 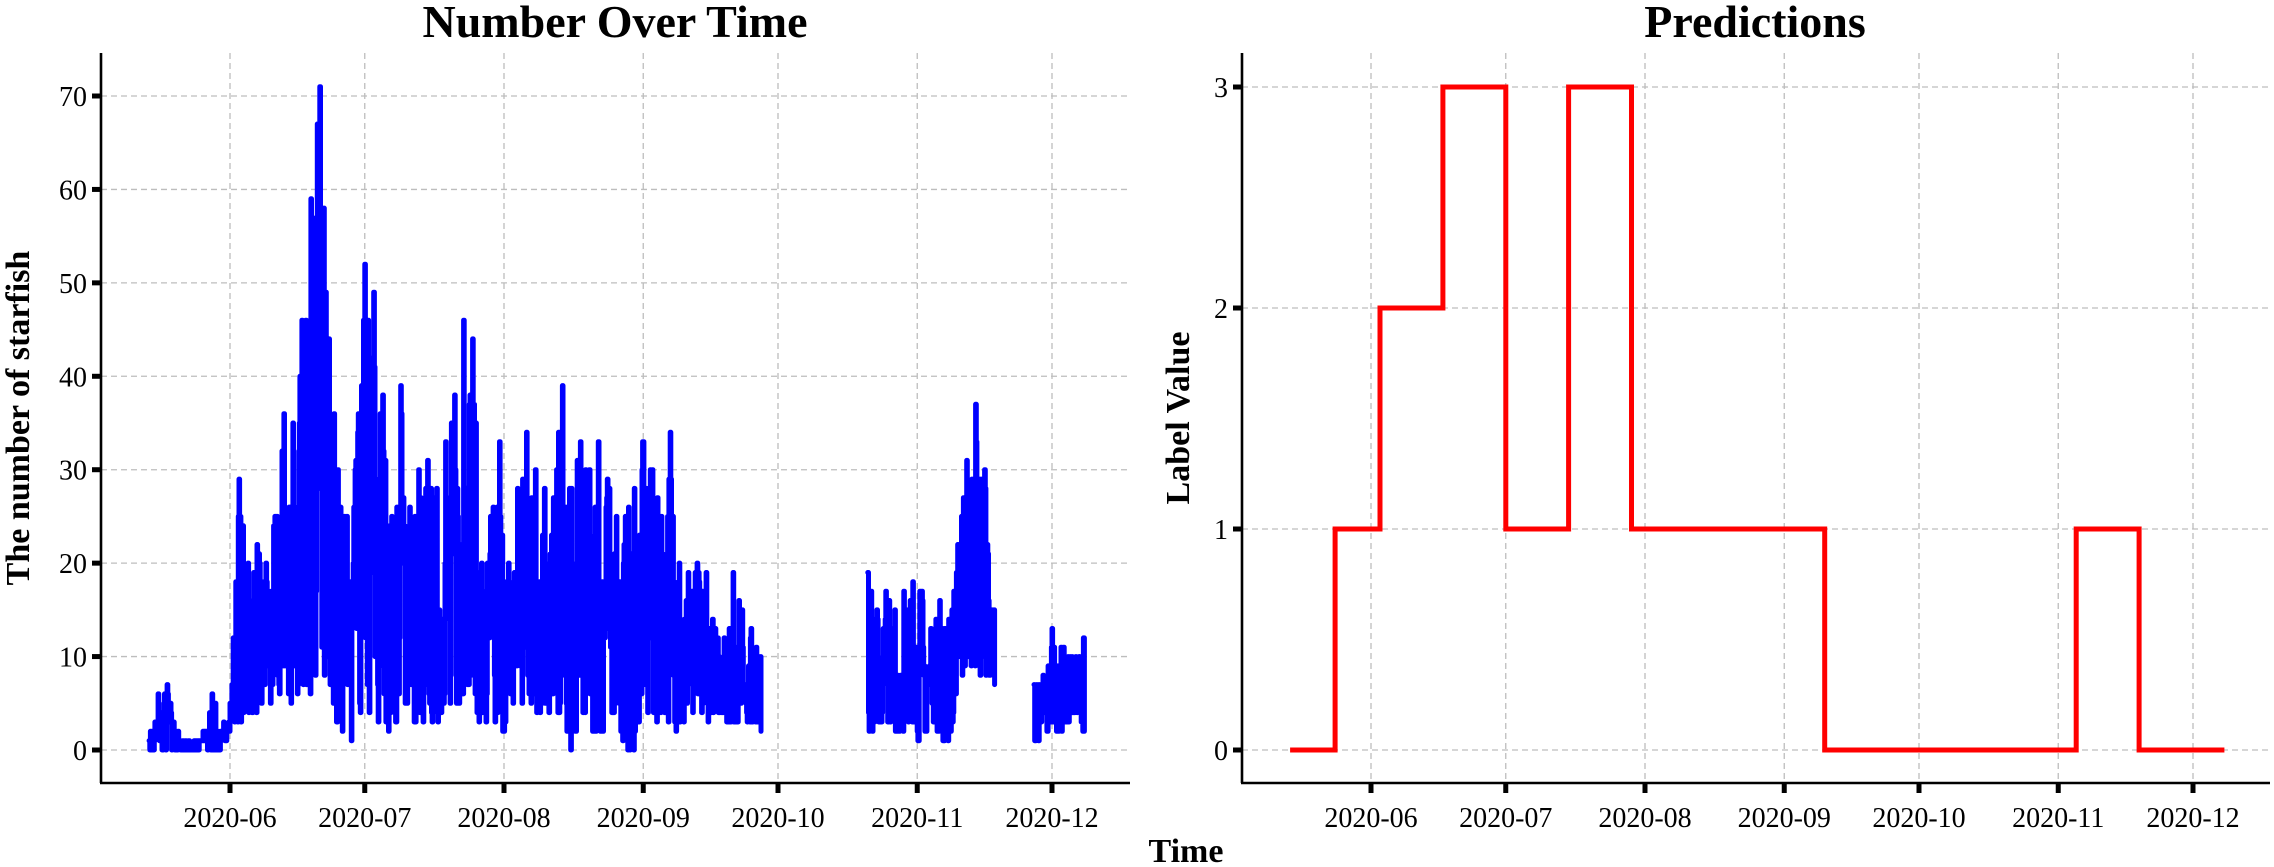 I want to click on y-tick-label: 60, so click(x=73, y=190).